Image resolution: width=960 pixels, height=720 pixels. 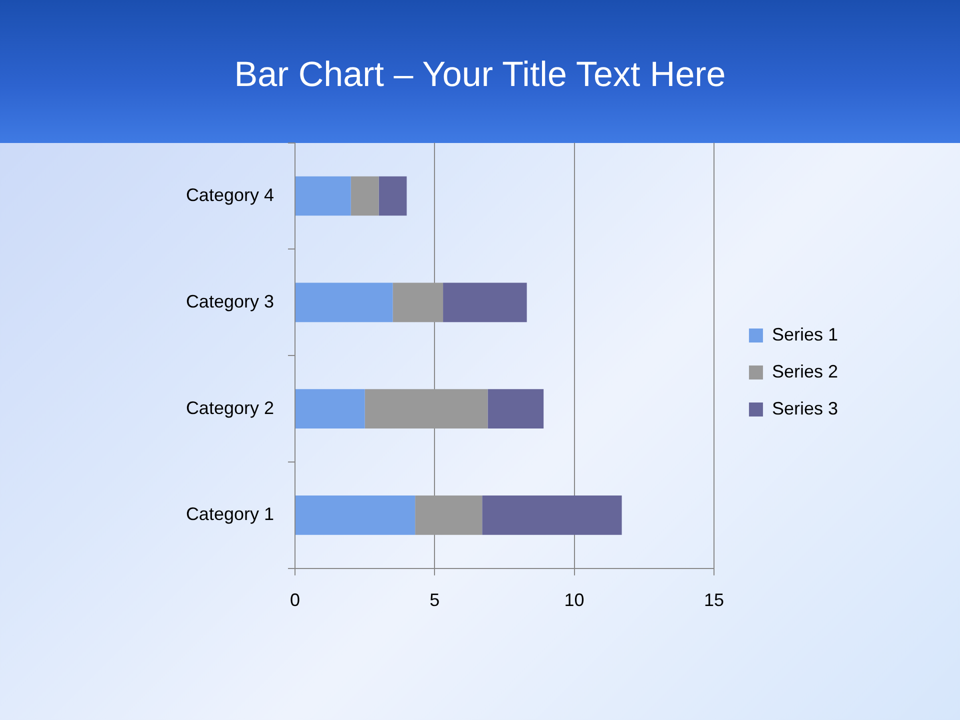 What do you see at coordinates (714, 600) in the screenshot?
I see `x-tick-label: 15` at bounding box center [714, 600].